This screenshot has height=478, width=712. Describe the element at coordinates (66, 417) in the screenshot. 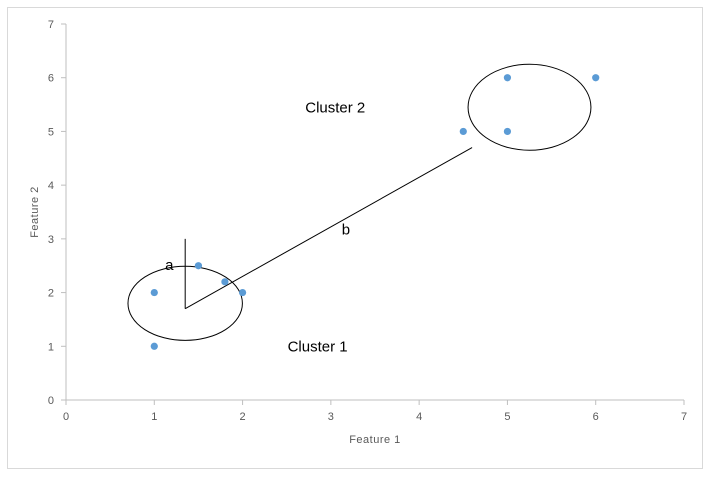

I see `x-tick-label: 0` at that location.